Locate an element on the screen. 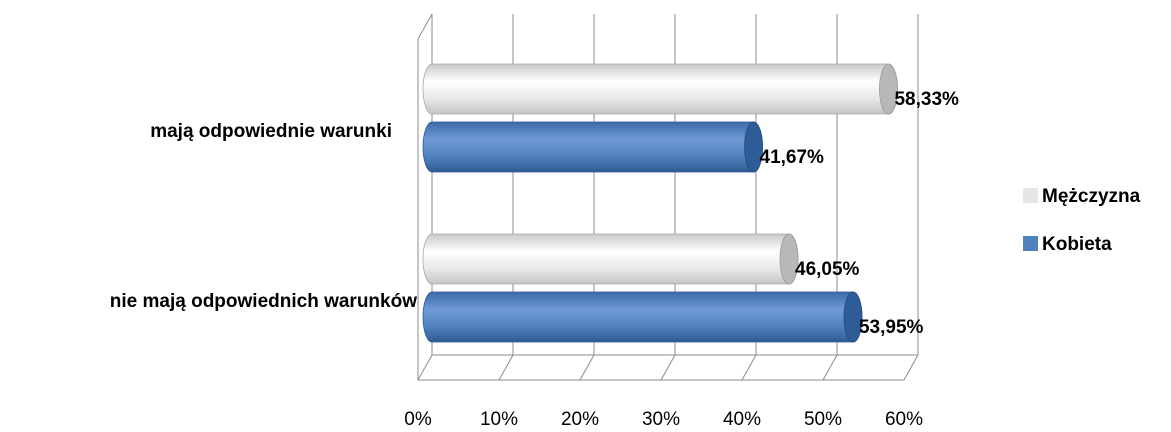  data-label: 41,67% is located at coordinates (792, 157).